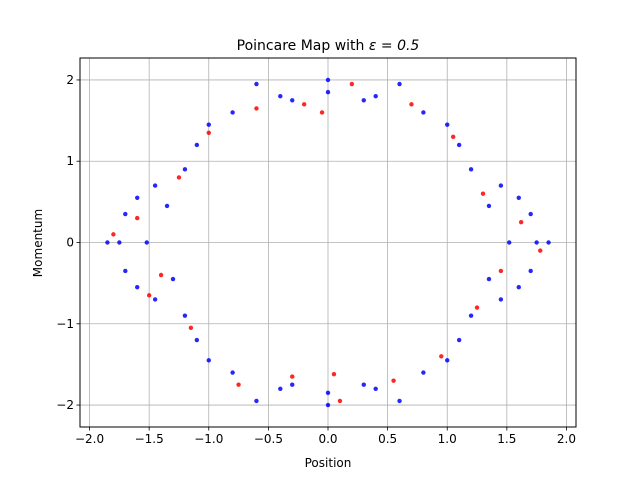  What do you see at coordinates (566, 439) in the screenshot?
I see `x-tick-label: 2.0` at bounding box center [566, 439].